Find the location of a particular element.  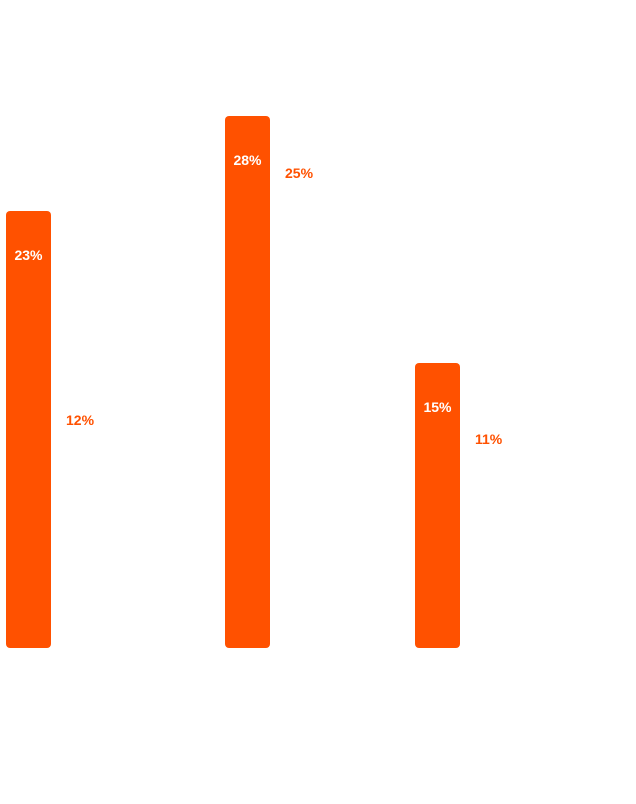

bar-value-label-1: 23% is located at coordinates (28, 255).